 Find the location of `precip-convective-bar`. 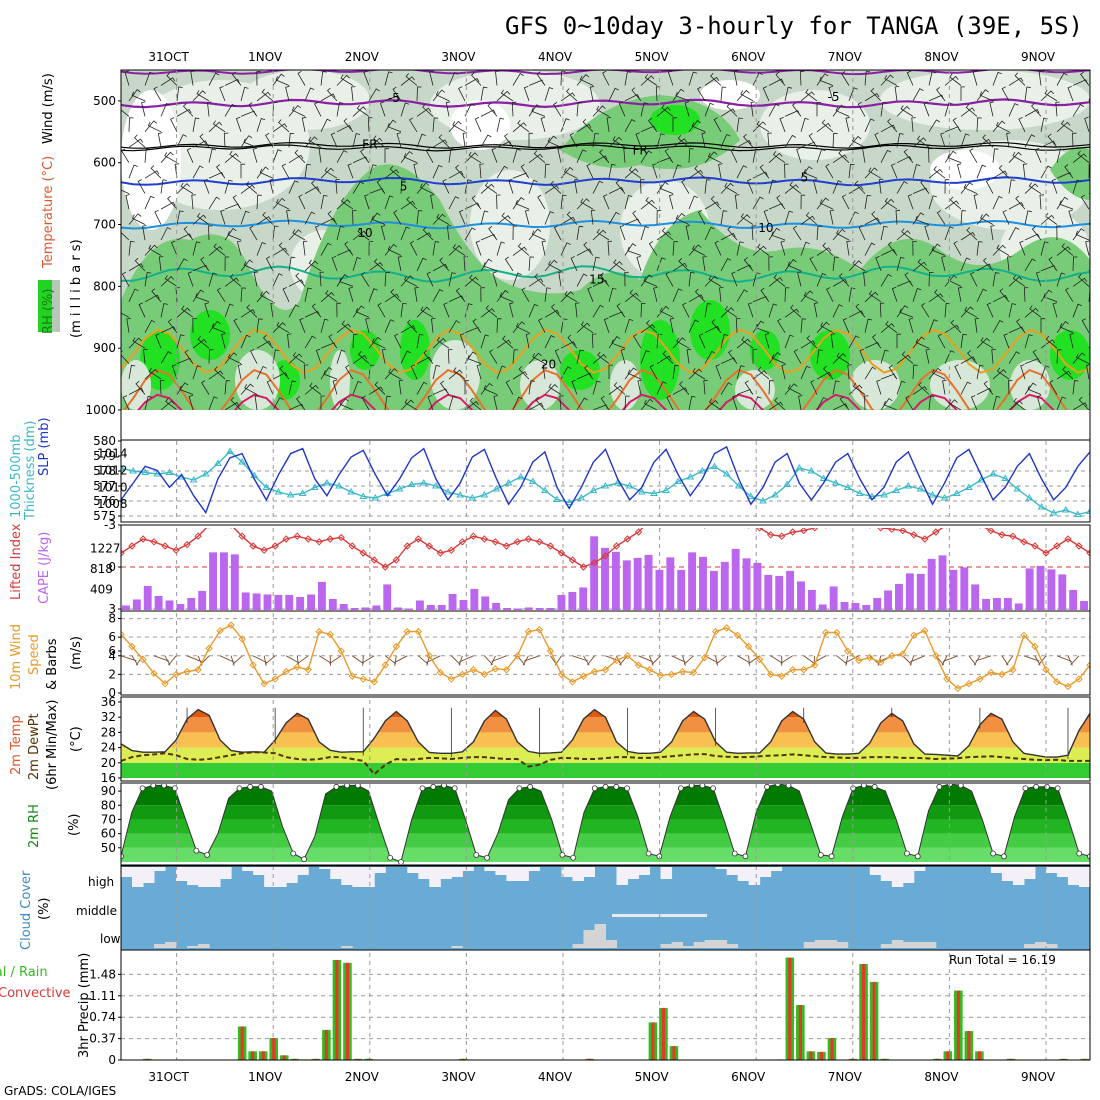

precip-convective-bar is located at coordinates (937, 1059).